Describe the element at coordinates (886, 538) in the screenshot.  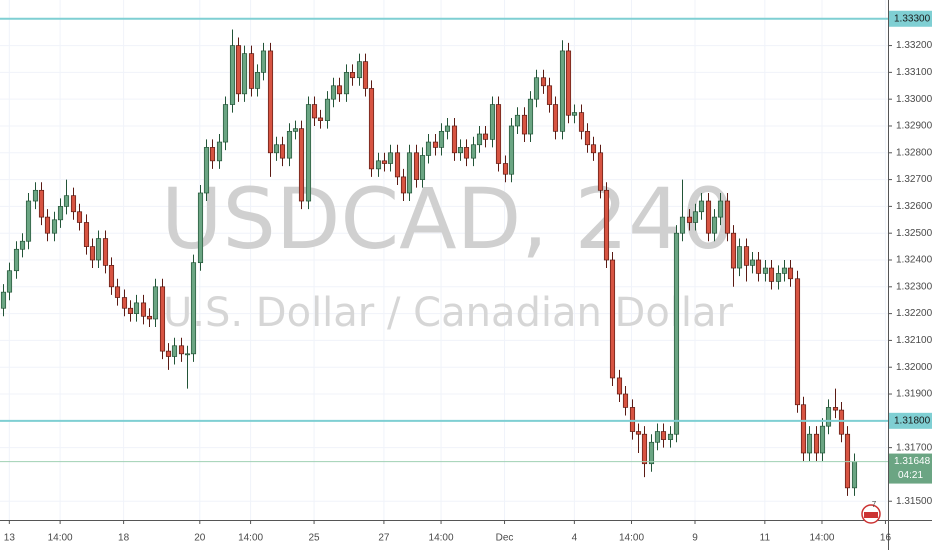
I see `x-tick-label: 16` at that location.